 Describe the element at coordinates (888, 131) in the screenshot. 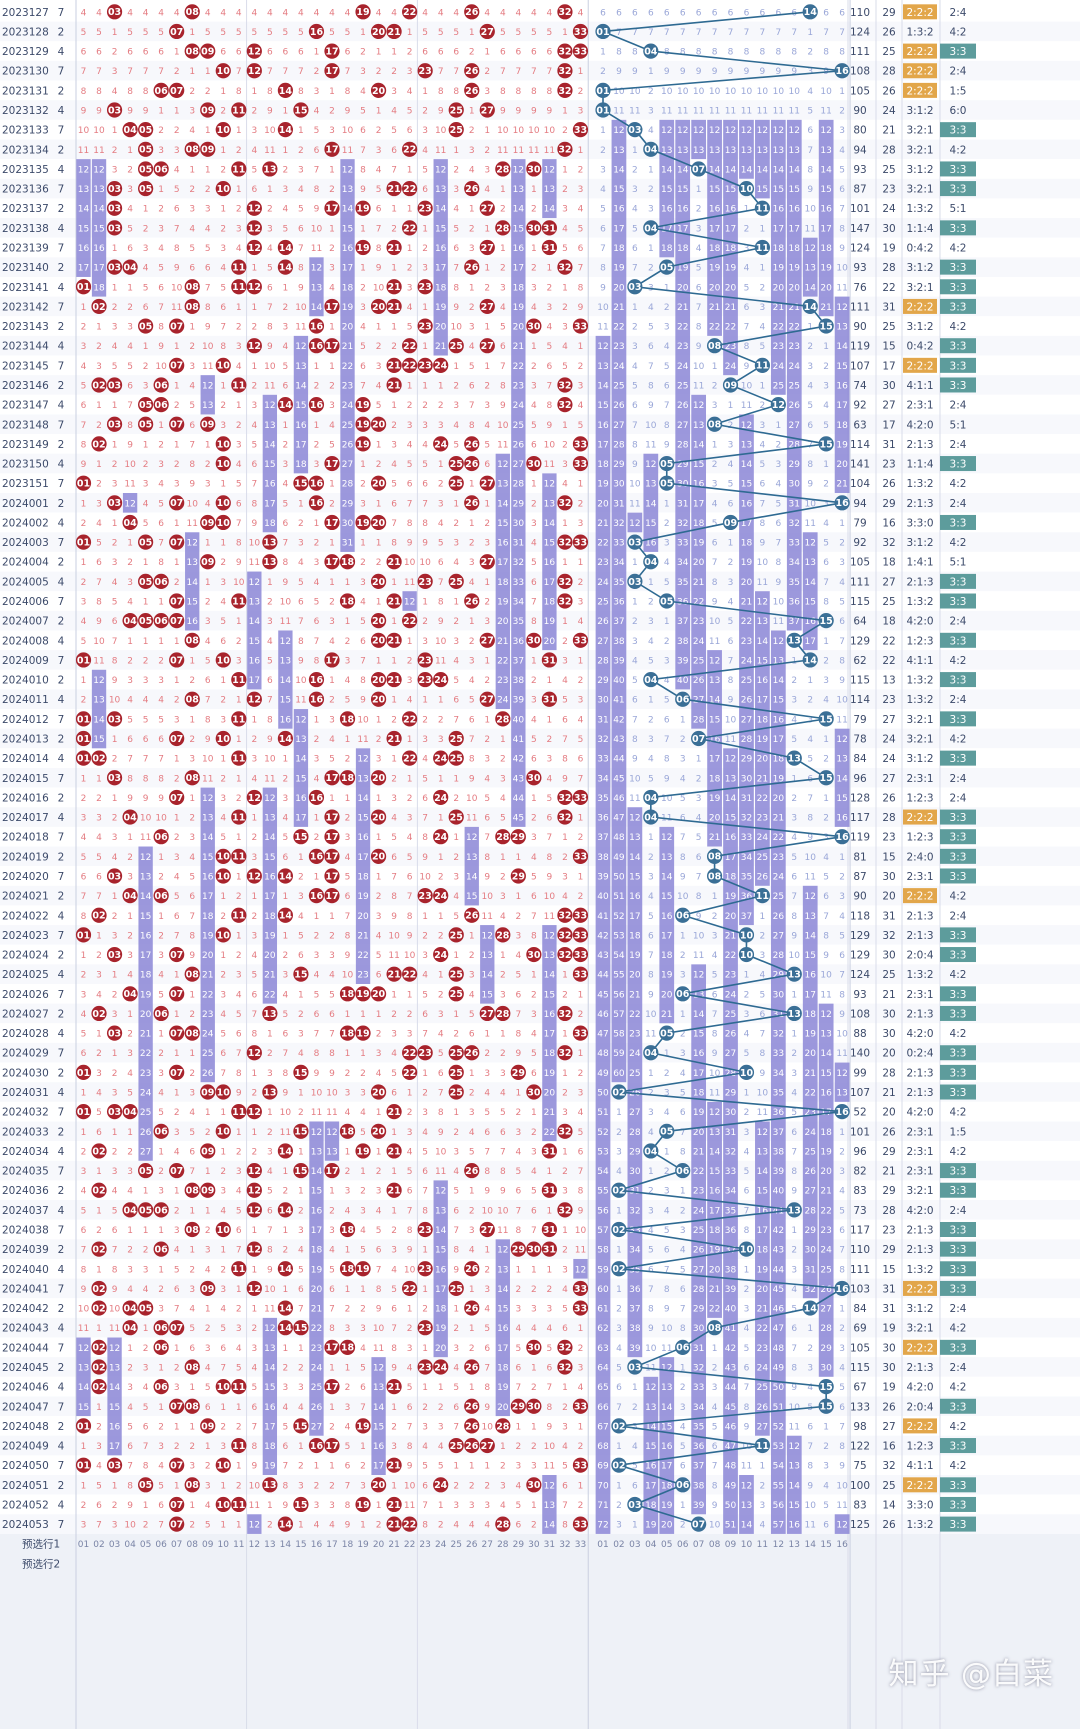

I see `span-value: 21` at that location.